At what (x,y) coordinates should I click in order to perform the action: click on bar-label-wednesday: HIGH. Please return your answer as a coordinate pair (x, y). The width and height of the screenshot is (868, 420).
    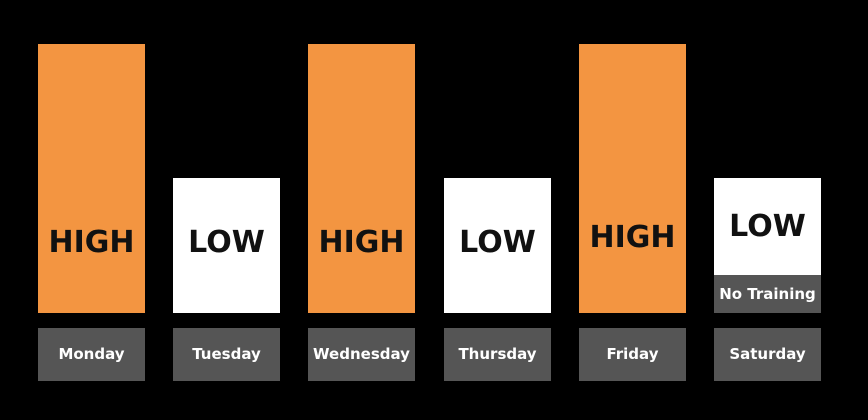
    Looking at the image, I should click on (361, 242).